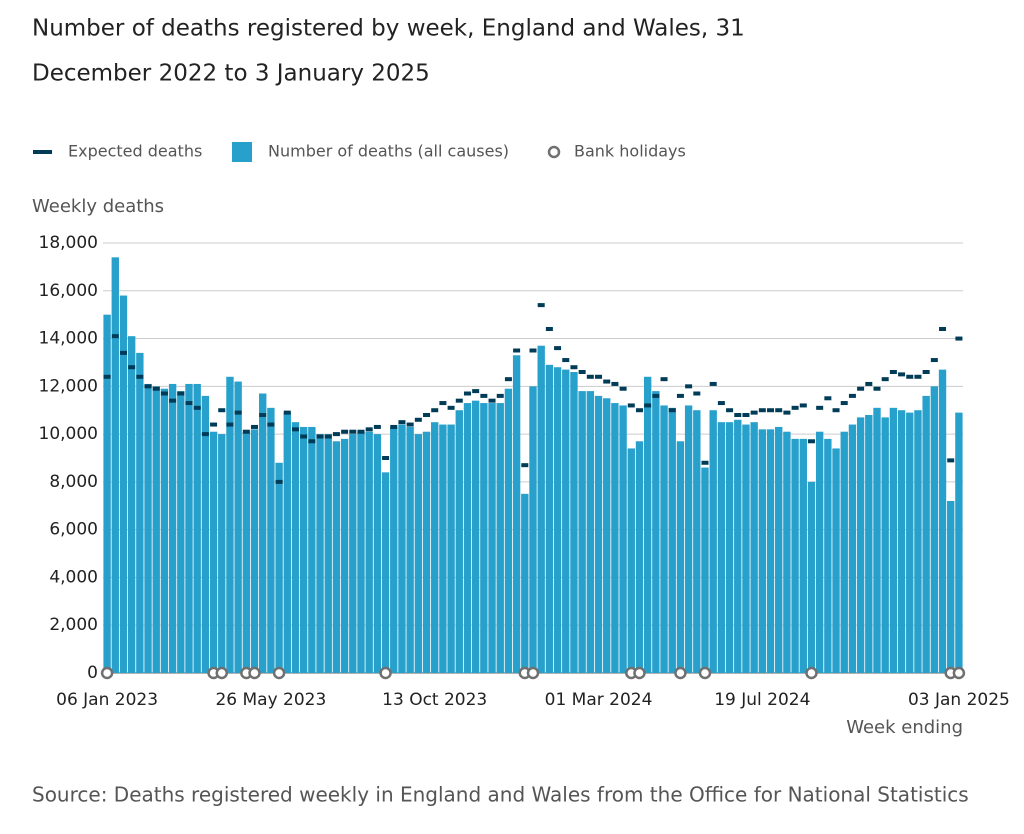 The width and height of the screenshot is (1024, 834). Describe the element at coordinates (388, 151) in the screenshot. I see `legend-label: Number of deaths (all causes)` at that location.